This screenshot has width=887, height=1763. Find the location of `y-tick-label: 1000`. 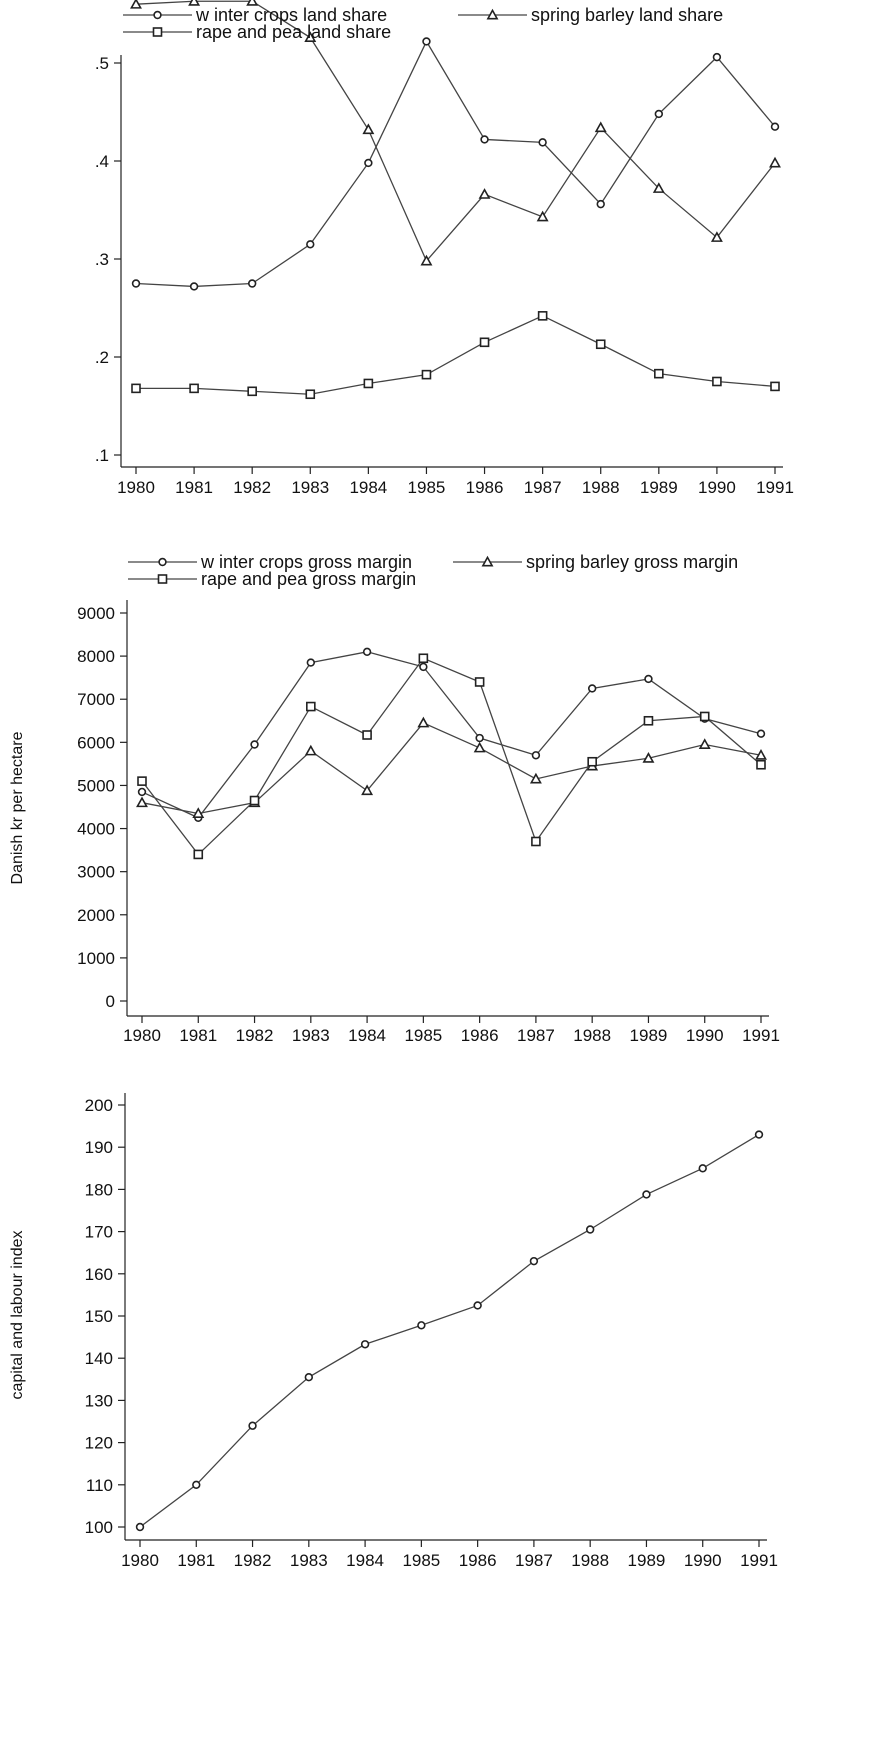

y-tick-label: 1000 is located at coordinates (96, 958).